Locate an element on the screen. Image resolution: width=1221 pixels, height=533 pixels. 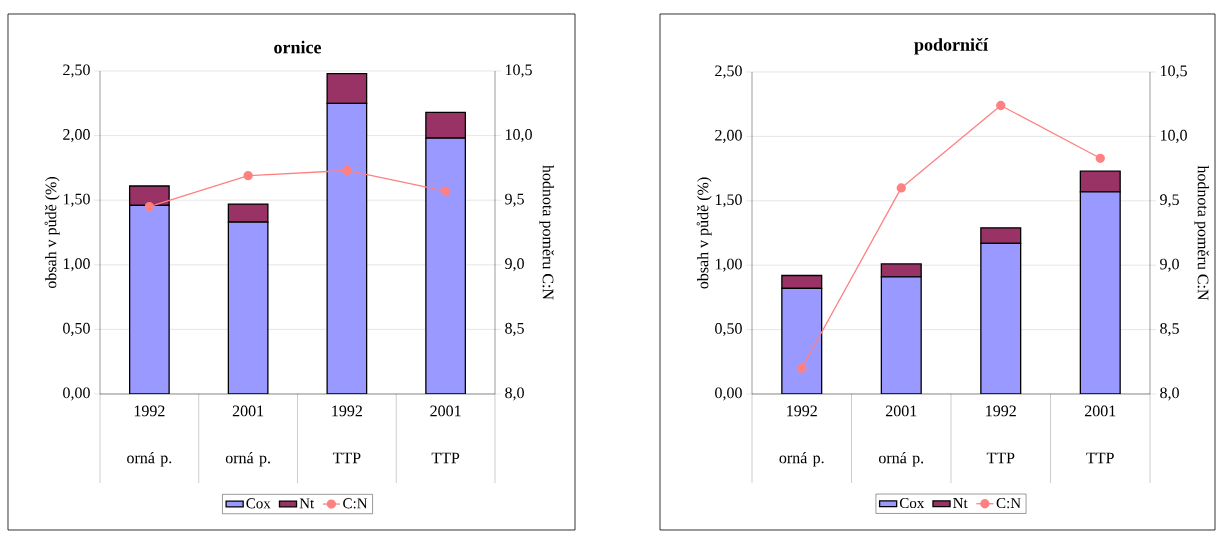
chart-title: podorničí is located at coordinates (951, 46).